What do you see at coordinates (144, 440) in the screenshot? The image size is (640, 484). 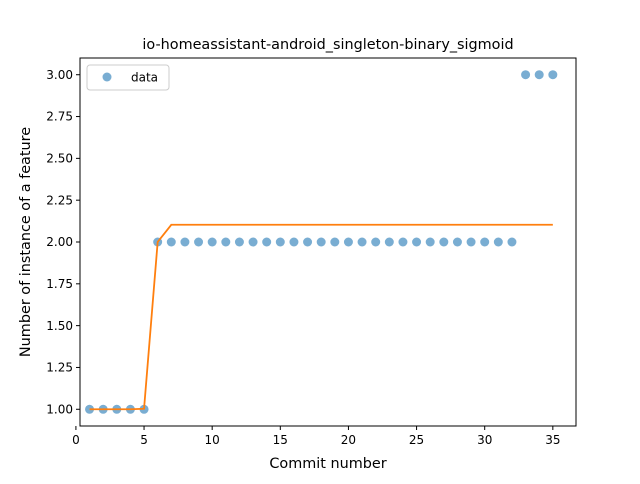 I see `x-tick-label: 5` at bounding box center [144, 440].